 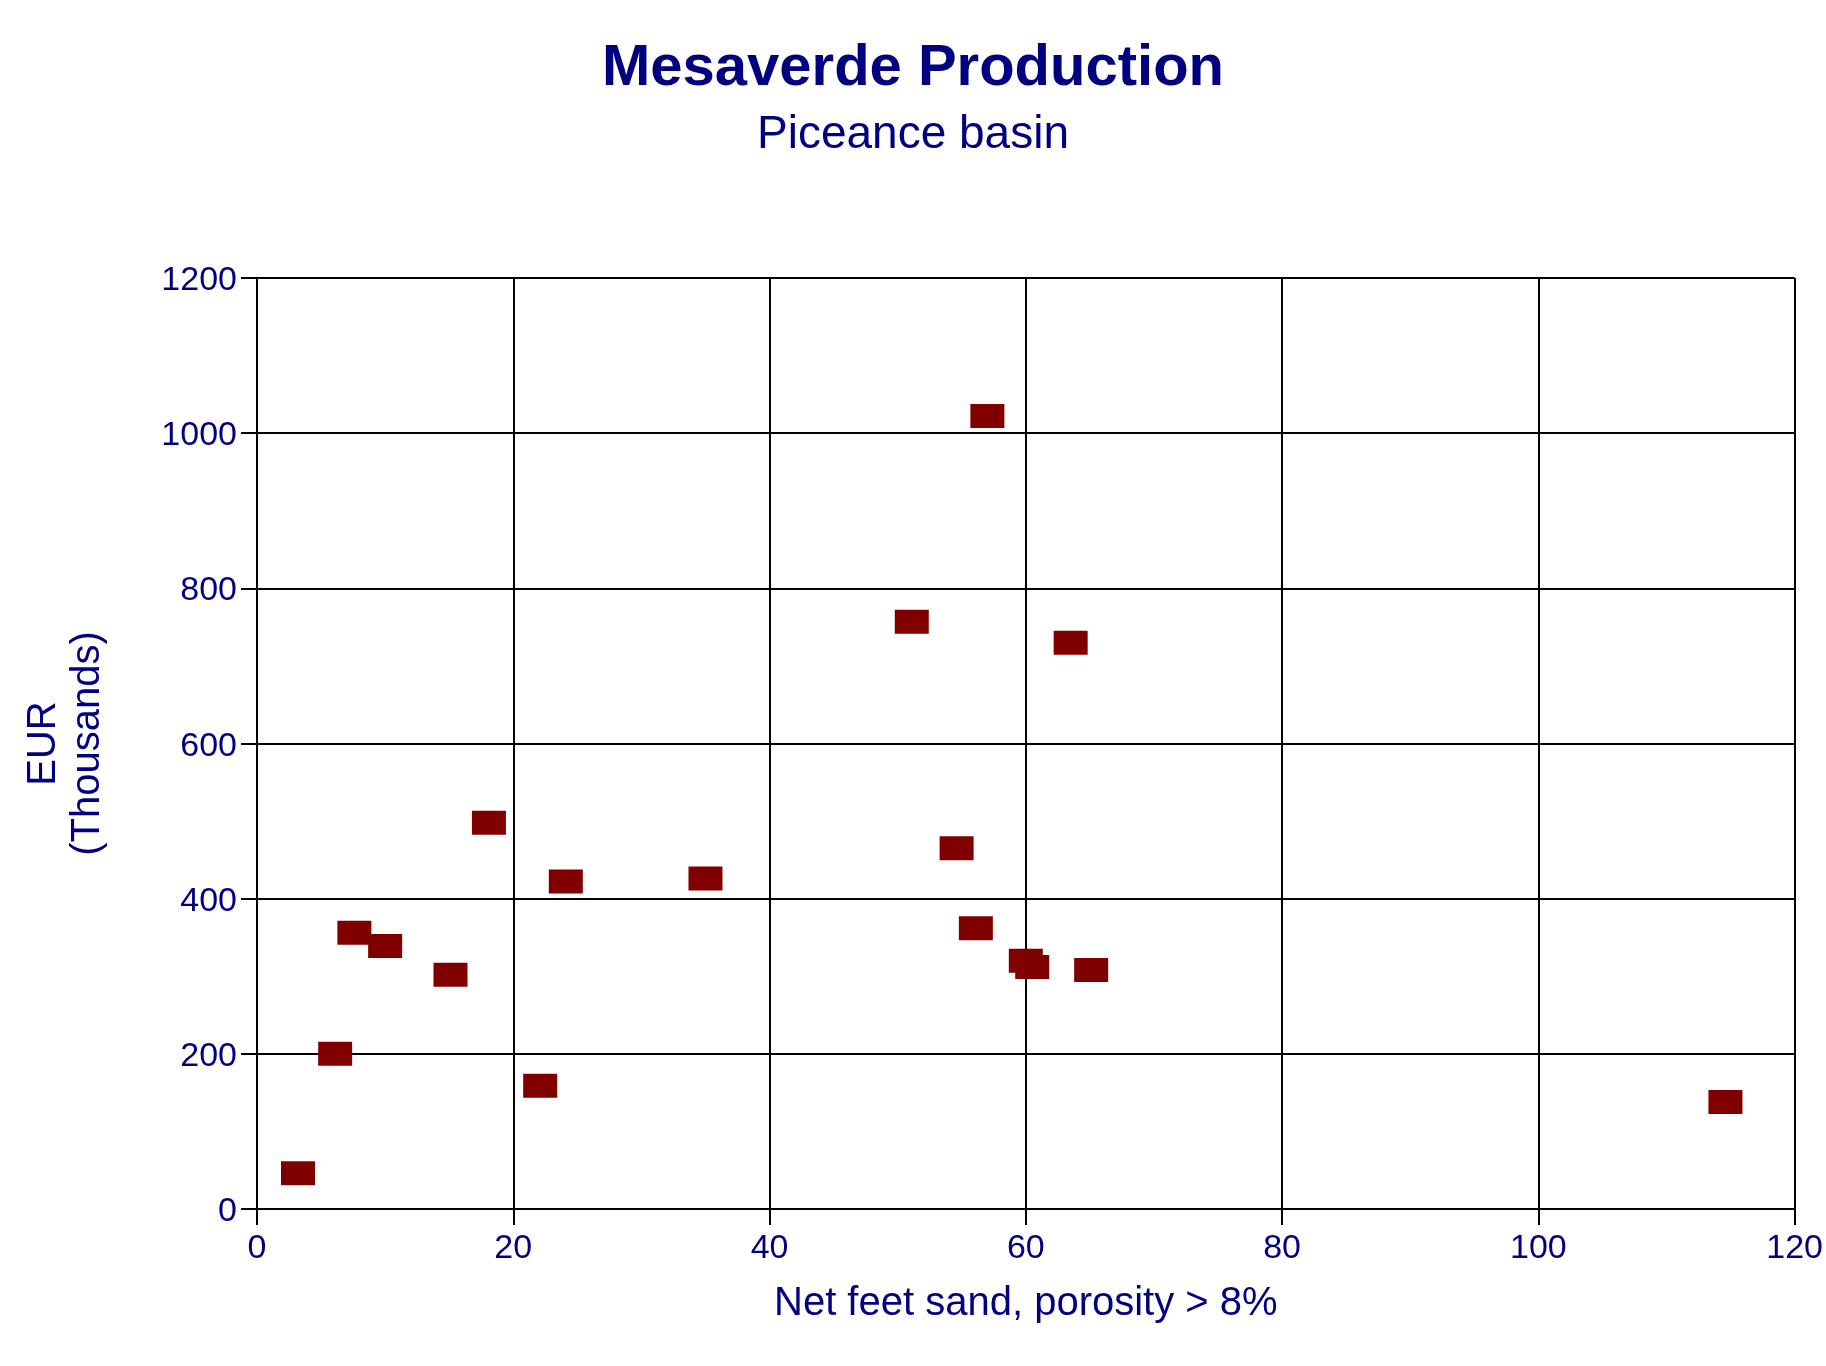 I want to click on y-tick-label: 400, so click(x=208, y=898).